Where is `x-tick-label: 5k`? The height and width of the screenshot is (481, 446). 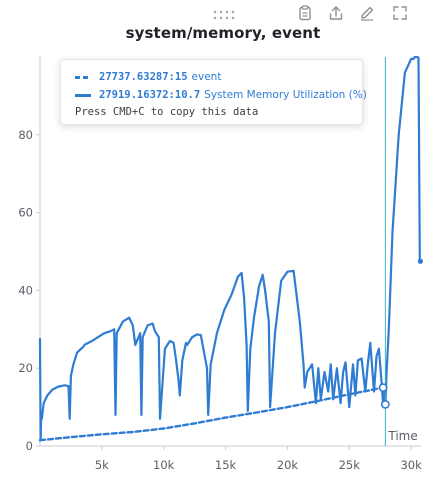 x-tick-label: 5k is located at coordinates (102, 465).